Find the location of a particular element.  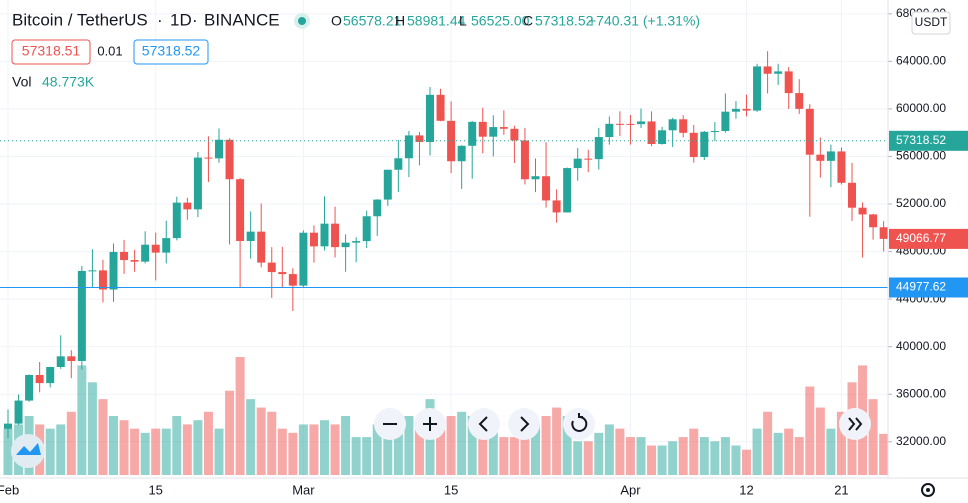

x-tick-label: Apr is located at coordinates (630, 489).